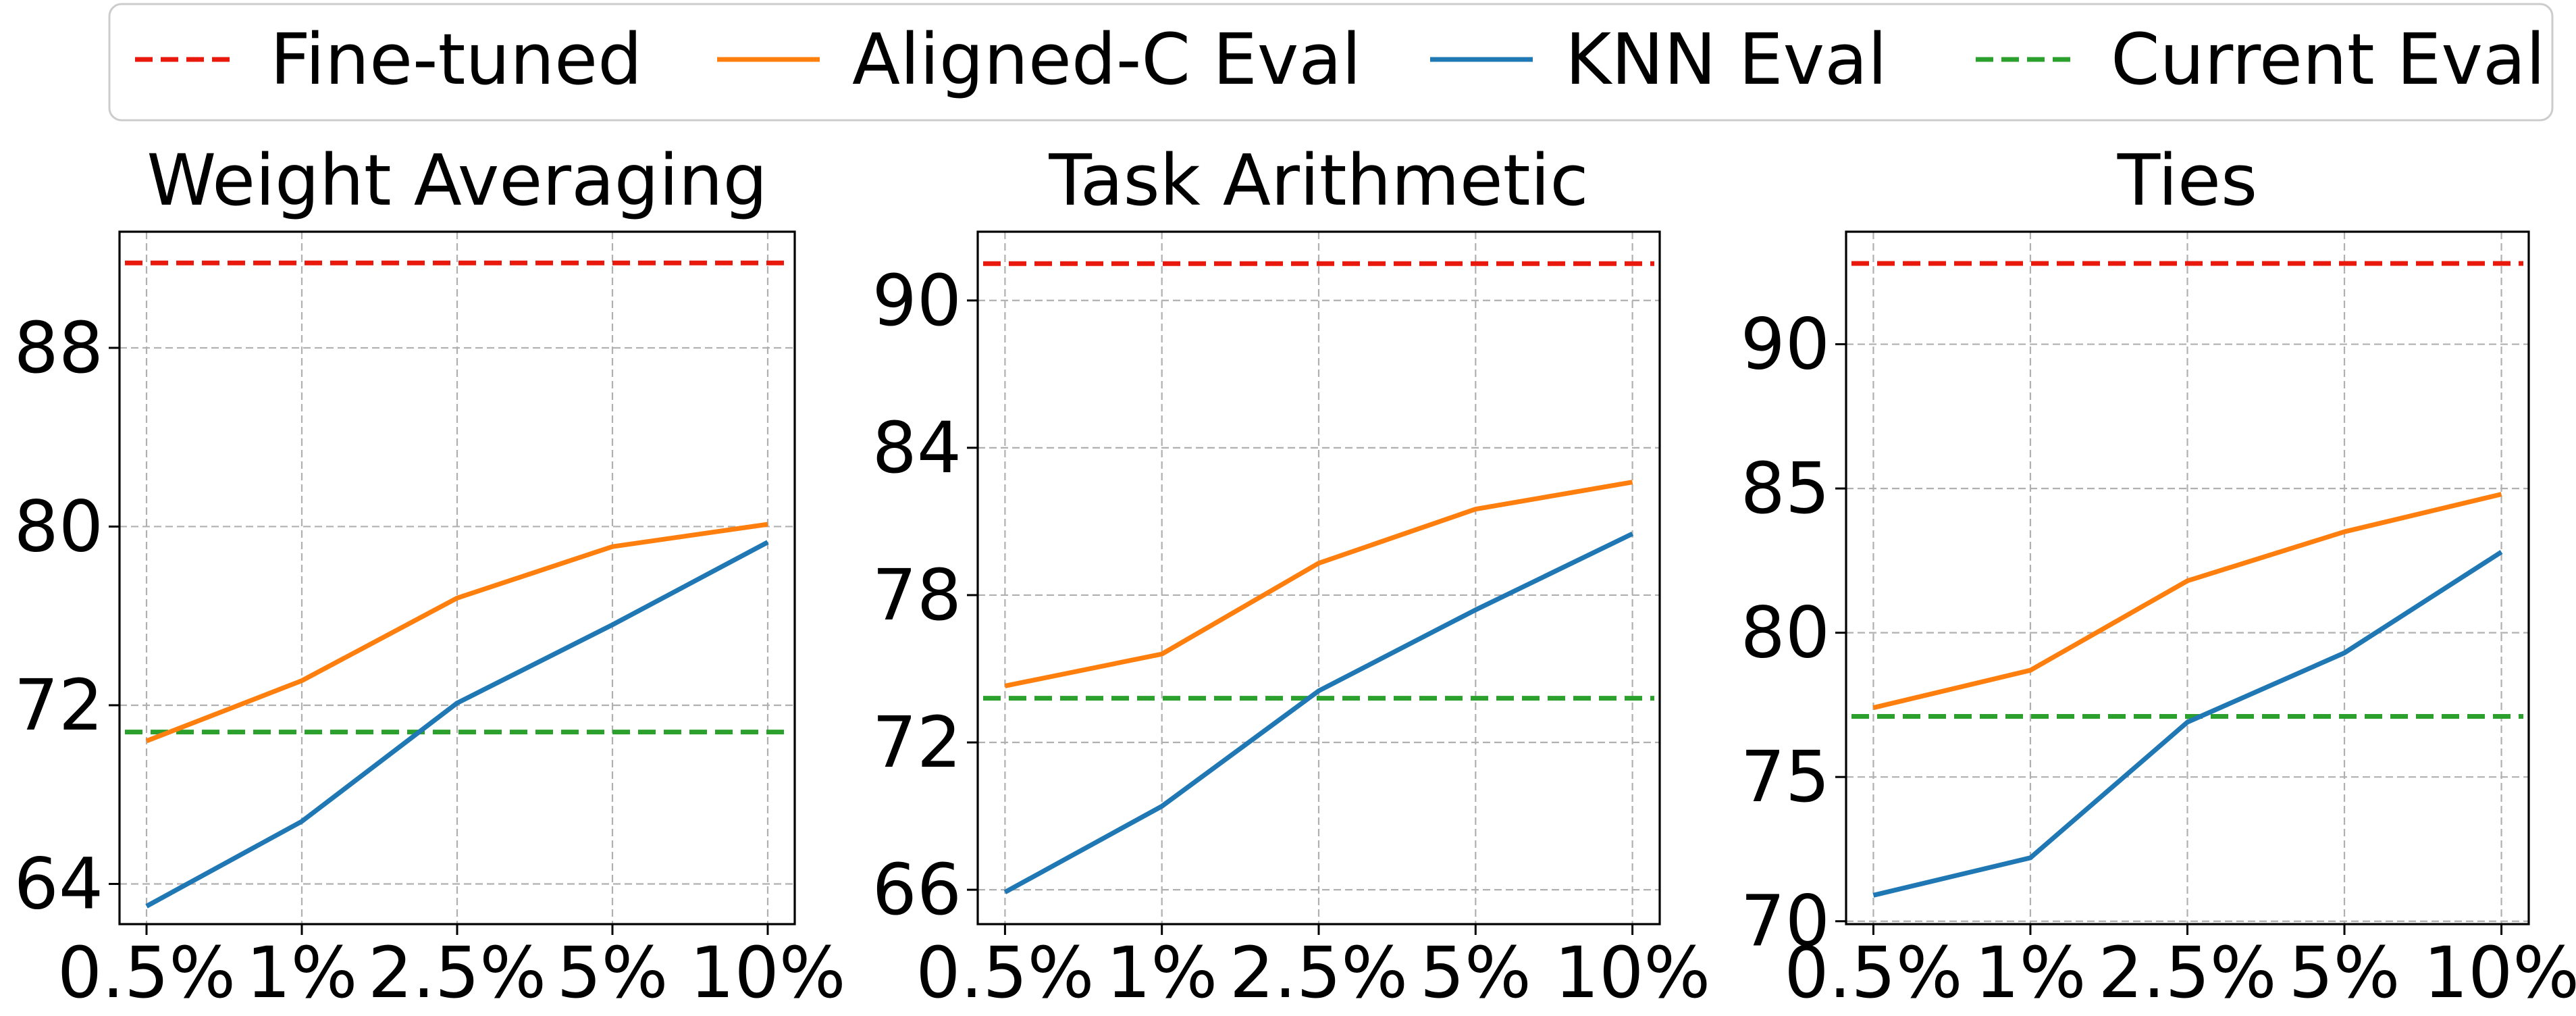 The image size is (2576, 1016). I want to click on panel-title: Ties, so click(2187, 180).